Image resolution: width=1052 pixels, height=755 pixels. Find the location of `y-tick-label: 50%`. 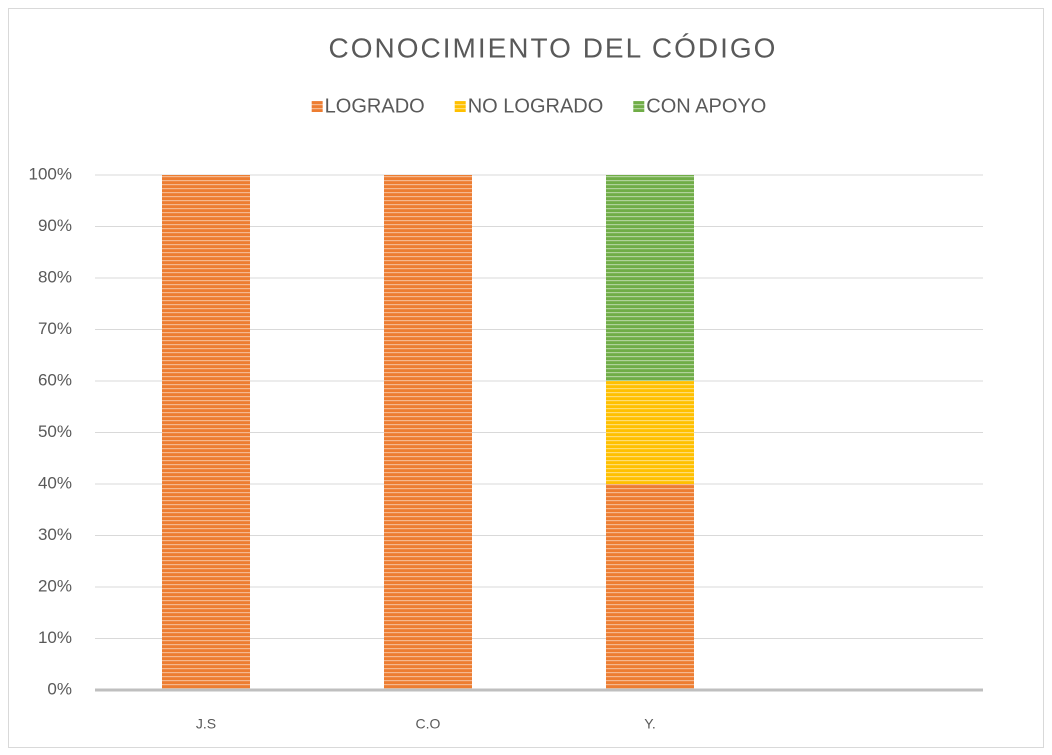

y-tick-label: 50% is located at coordinates (55, 431).